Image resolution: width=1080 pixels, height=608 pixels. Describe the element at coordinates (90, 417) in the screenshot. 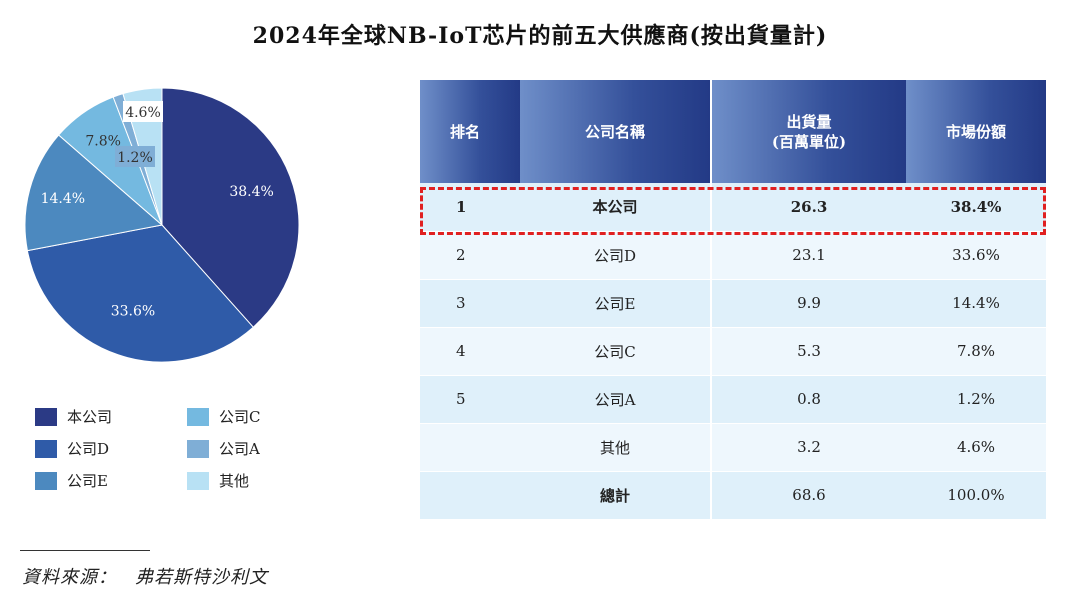

I see `legend-label: 本公司` at that location.